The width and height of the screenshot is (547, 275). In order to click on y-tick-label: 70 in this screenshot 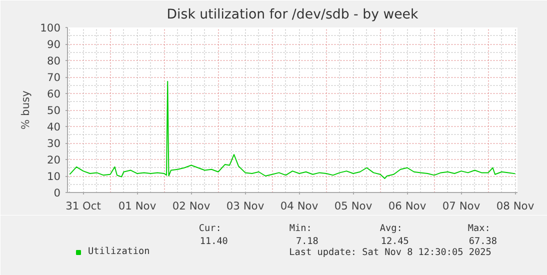, I will do `click(53, 77)`.